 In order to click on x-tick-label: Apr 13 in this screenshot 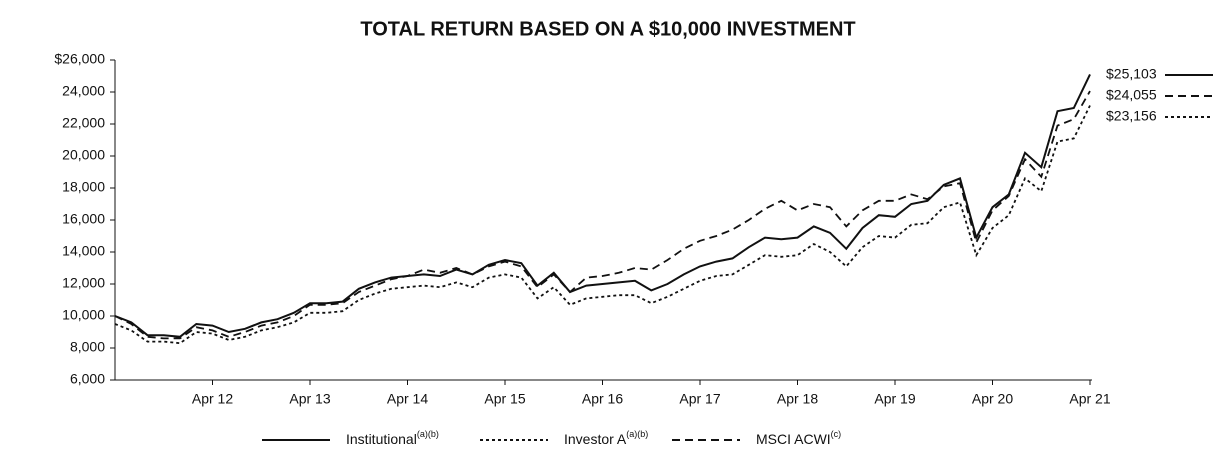, I will do `click(309, 399)`.